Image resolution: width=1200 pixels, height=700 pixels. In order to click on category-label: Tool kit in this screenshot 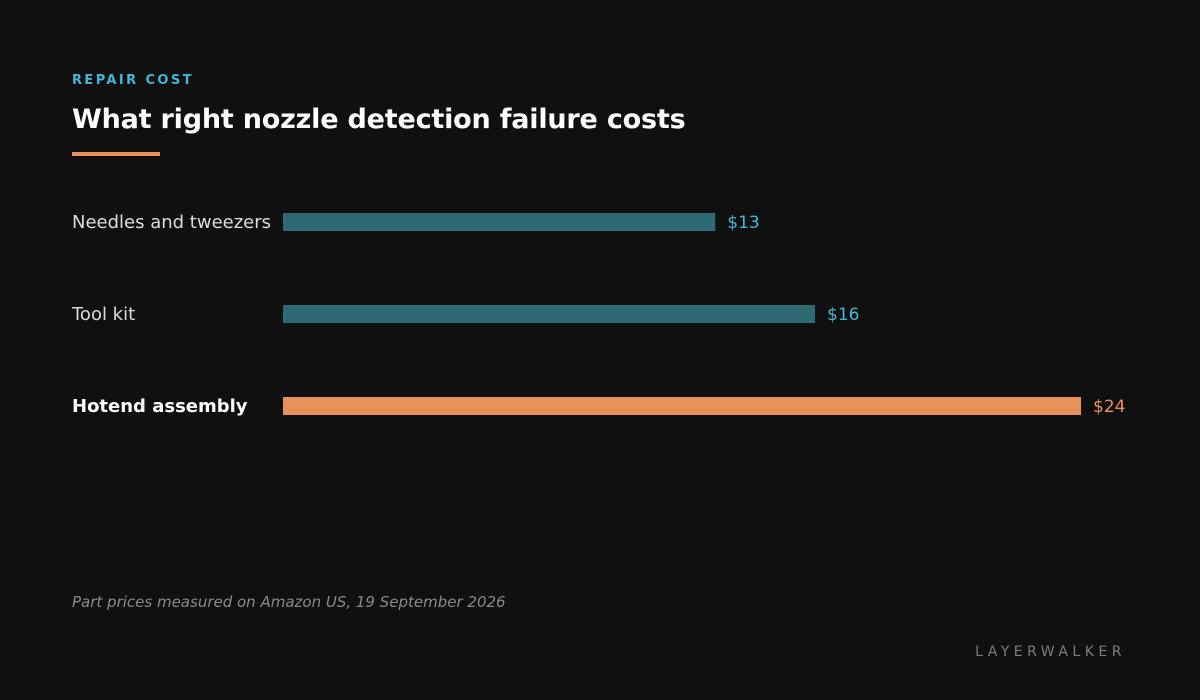, I will do `click(103, 314)`.